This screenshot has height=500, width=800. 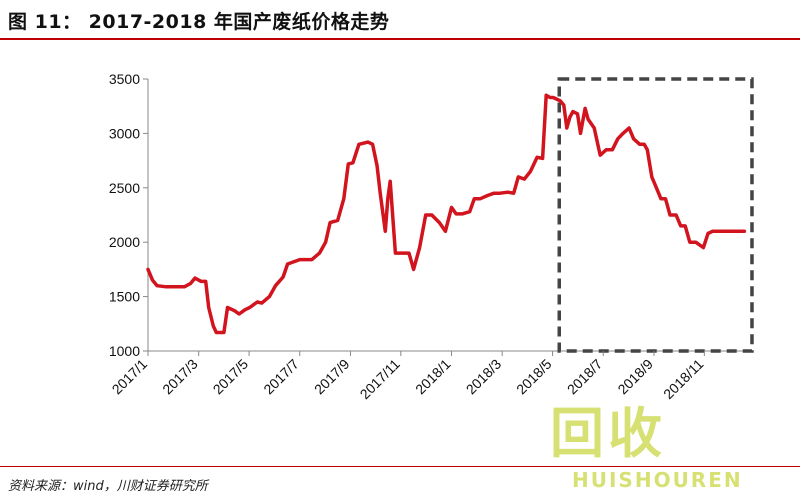 What do you see at coordinates (683, 379) in the screenshot?
I see `x-tick-label: 2018/11` at bounding box center [683, 379].